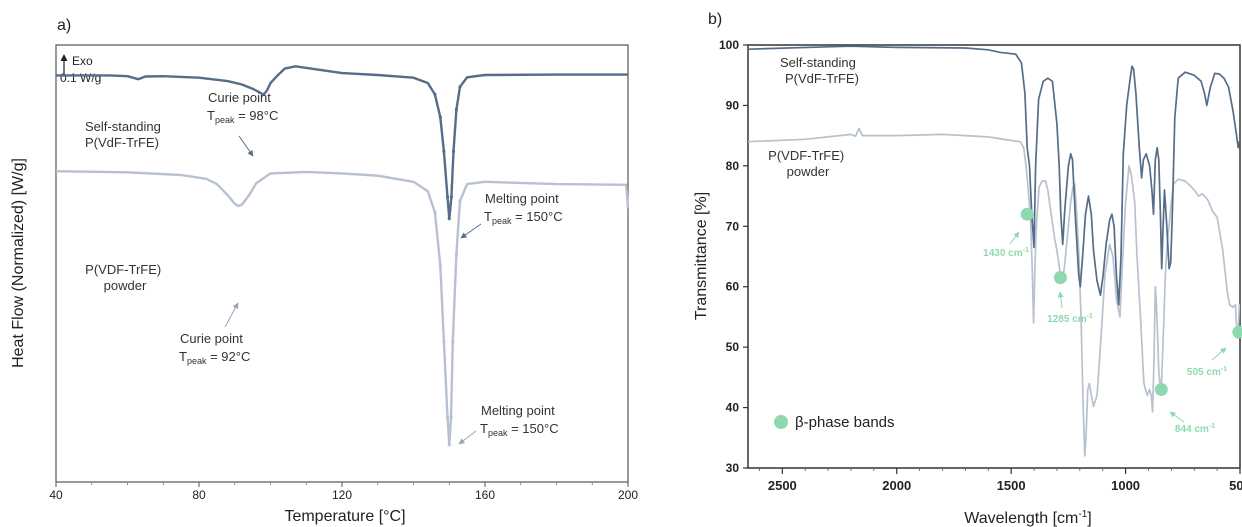 Image resolution: width=1242 pixels, height=527 pixels. I want to click on series-label-powder-a: P(VDF-TrFE) powder, so click(125, 277).